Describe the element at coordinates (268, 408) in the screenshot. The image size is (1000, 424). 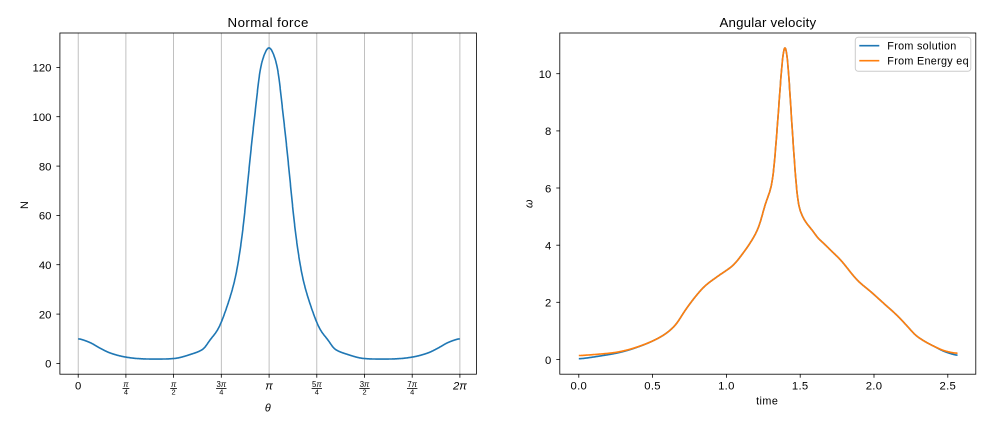
I see `svg-text: θ` at that location.